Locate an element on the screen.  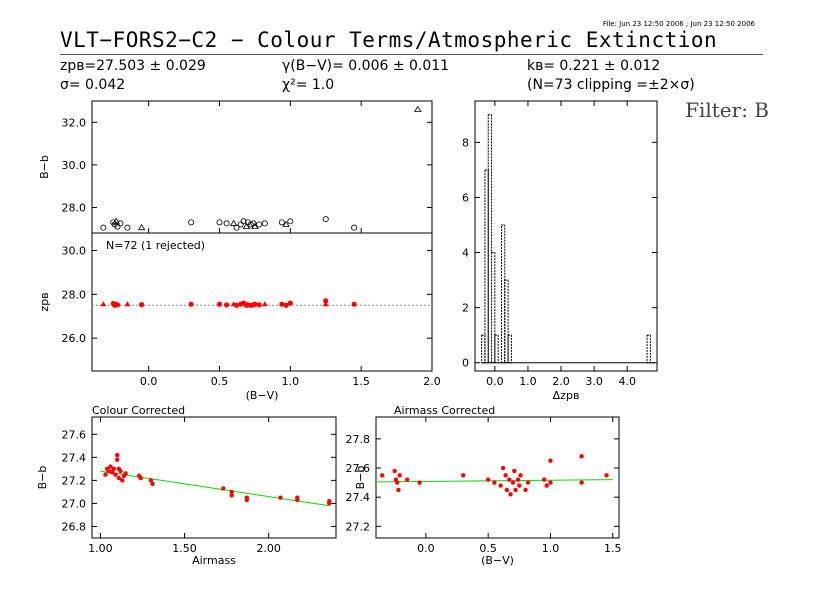
k-stat: kʙ= 0.221 ± 0.012 is located at coordinates (594, 66).